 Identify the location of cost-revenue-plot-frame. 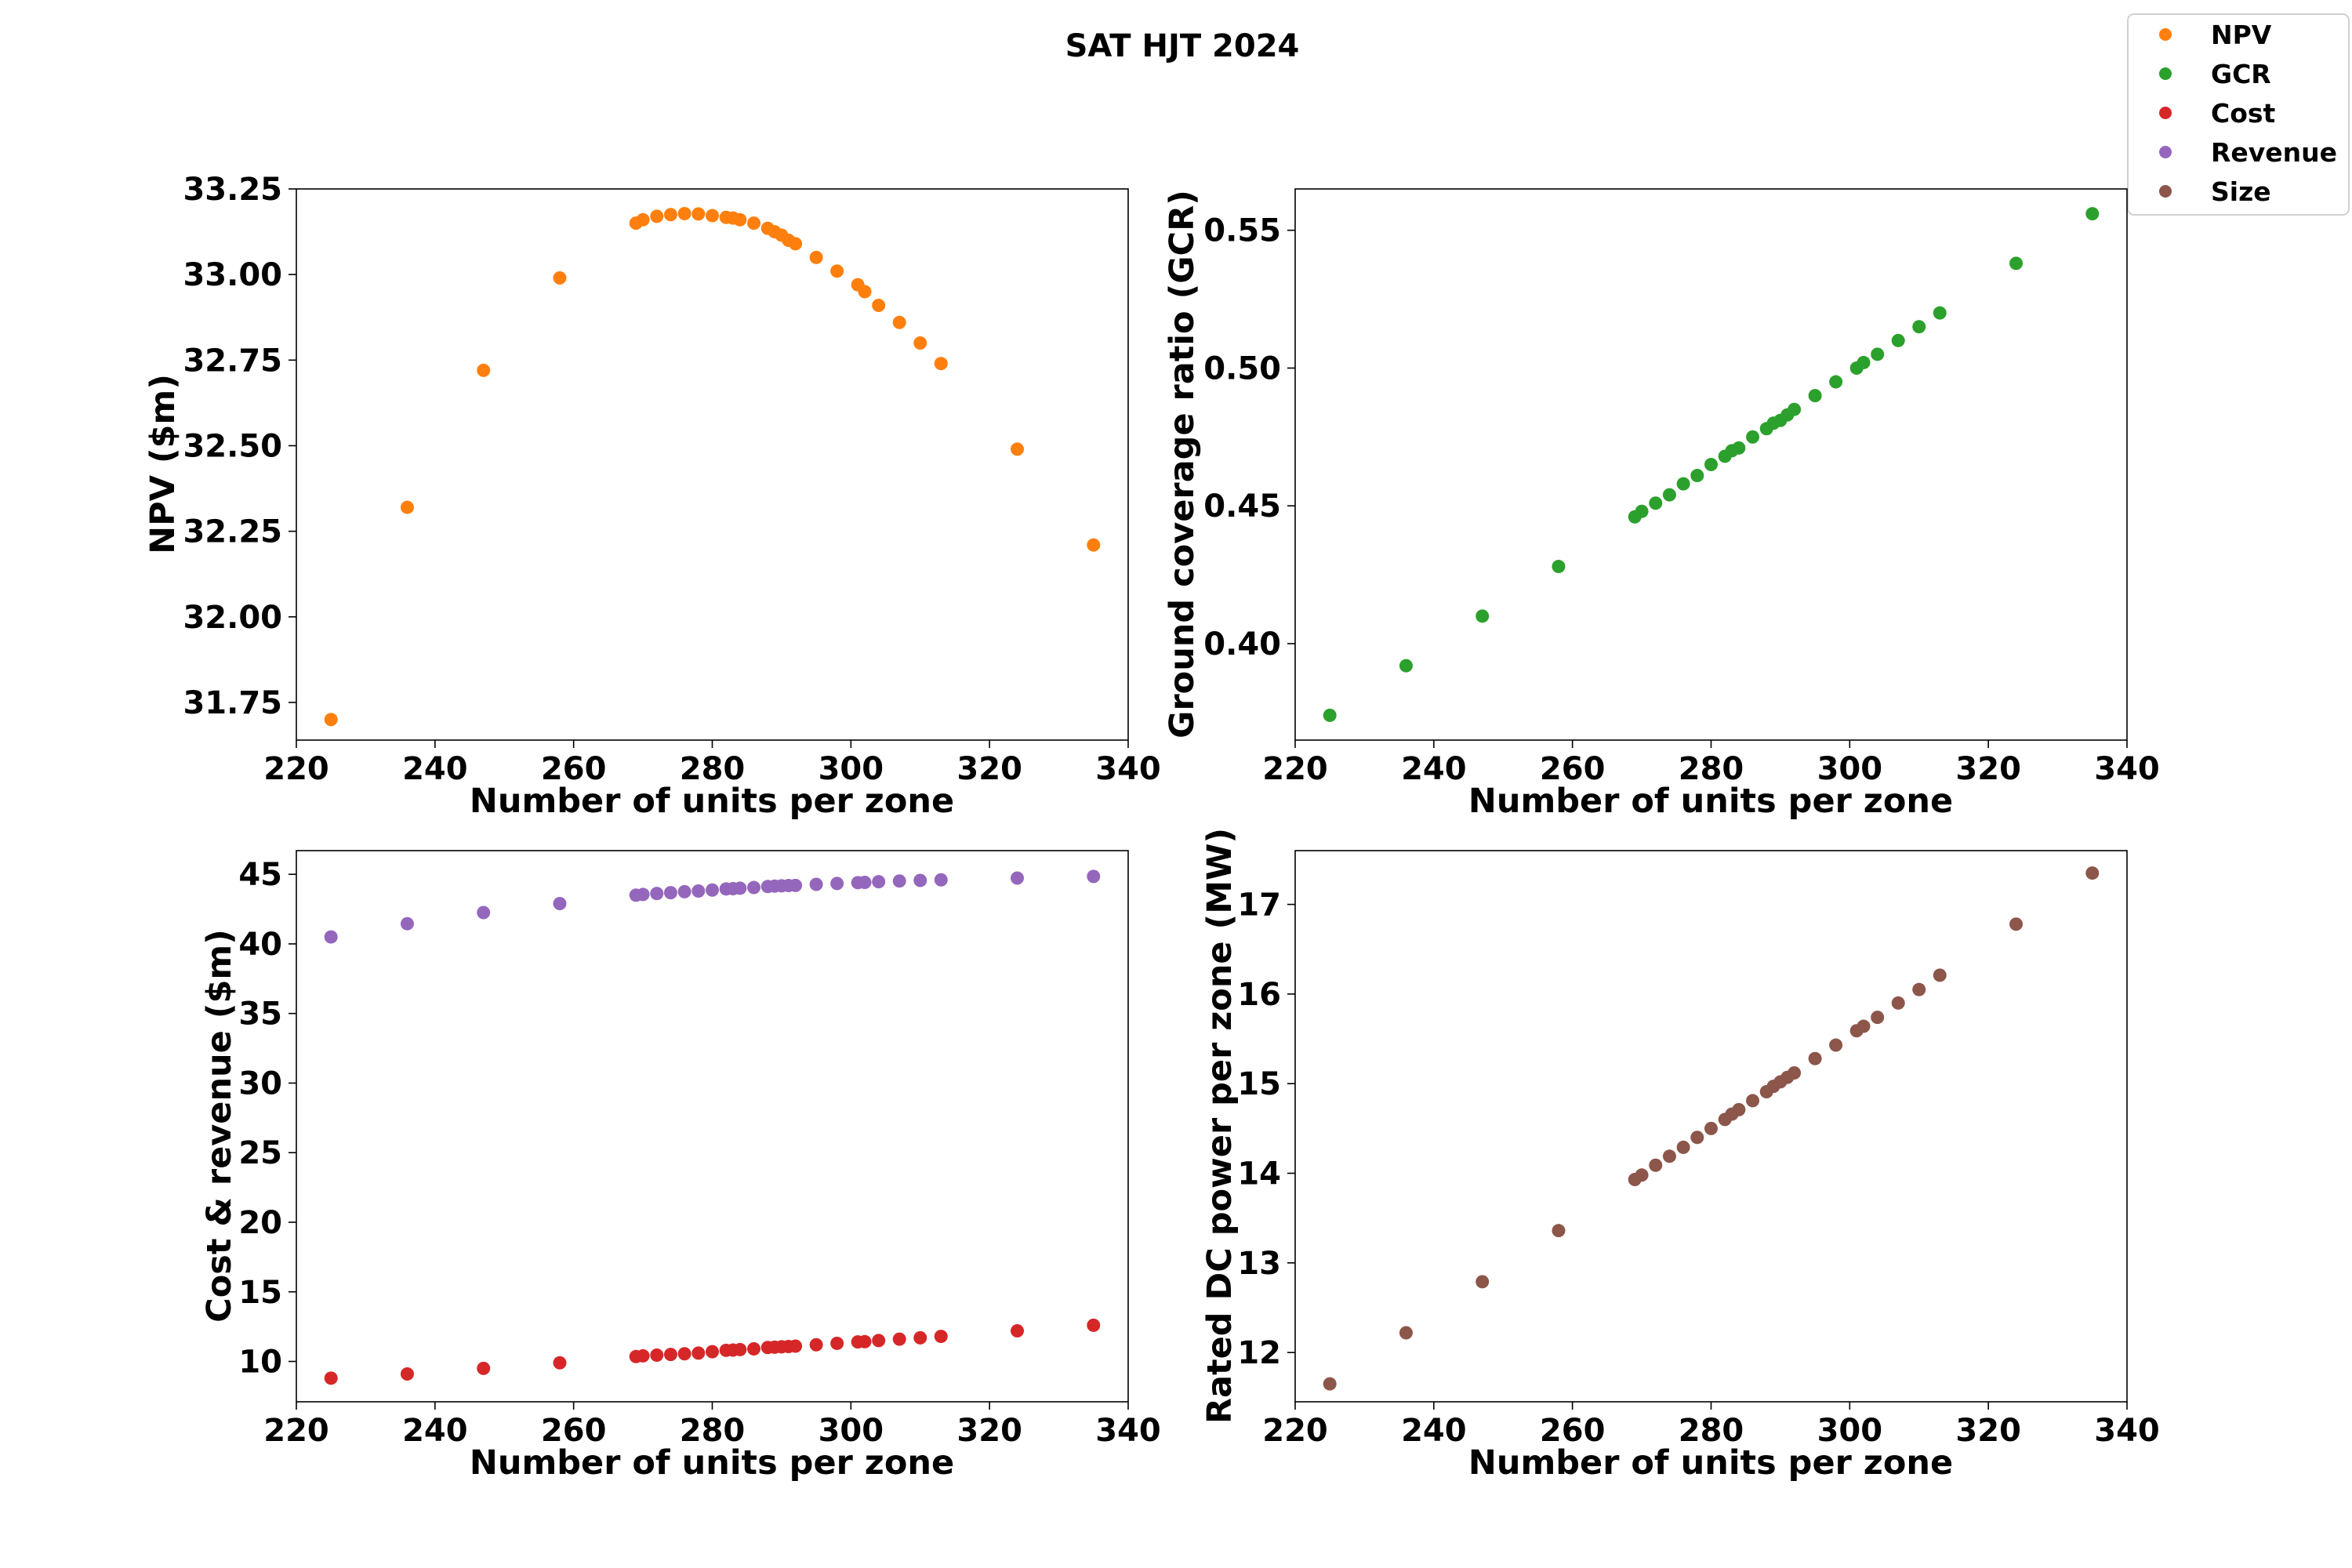
(712, 1126).